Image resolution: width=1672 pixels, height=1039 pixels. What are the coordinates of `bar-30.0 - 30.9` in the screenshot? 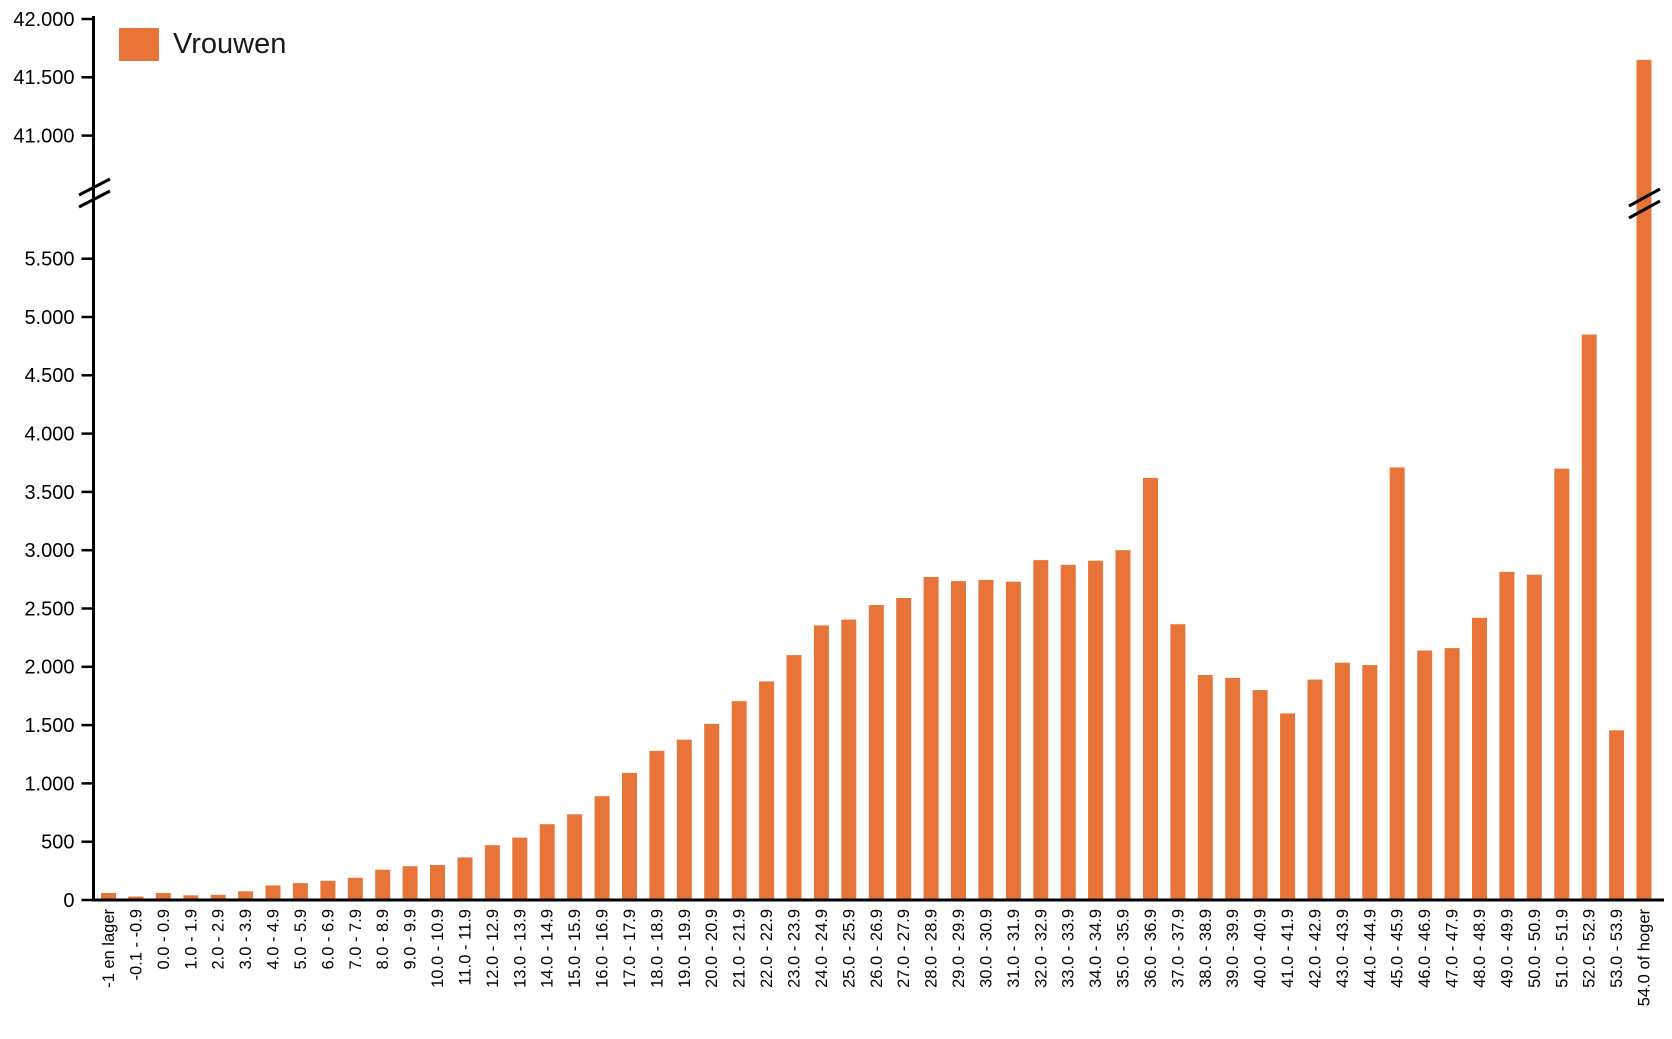 It's located at (986, 739).